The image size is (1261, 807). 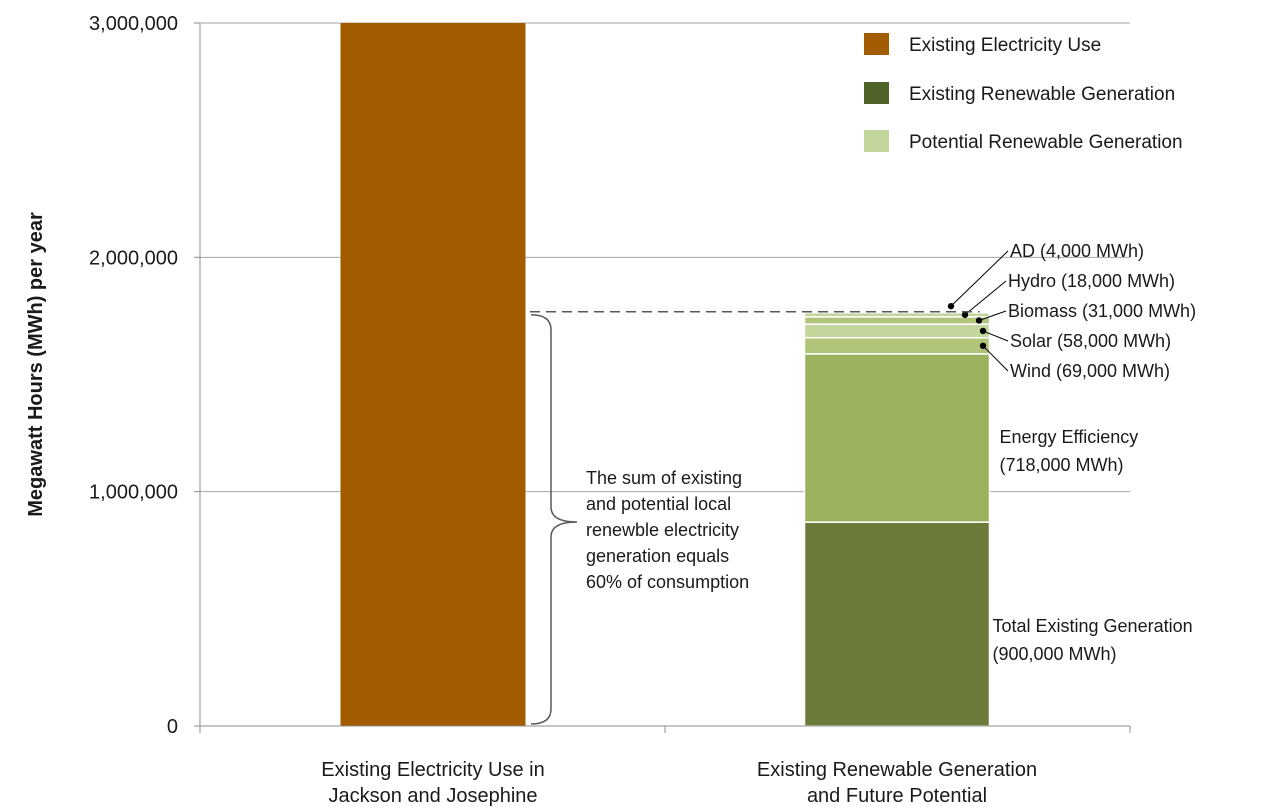 What do you see at coordinates (133, 24) in the screenshot?
I see `y-tick-label: 3,000,000` at bounding box center [133, 24].